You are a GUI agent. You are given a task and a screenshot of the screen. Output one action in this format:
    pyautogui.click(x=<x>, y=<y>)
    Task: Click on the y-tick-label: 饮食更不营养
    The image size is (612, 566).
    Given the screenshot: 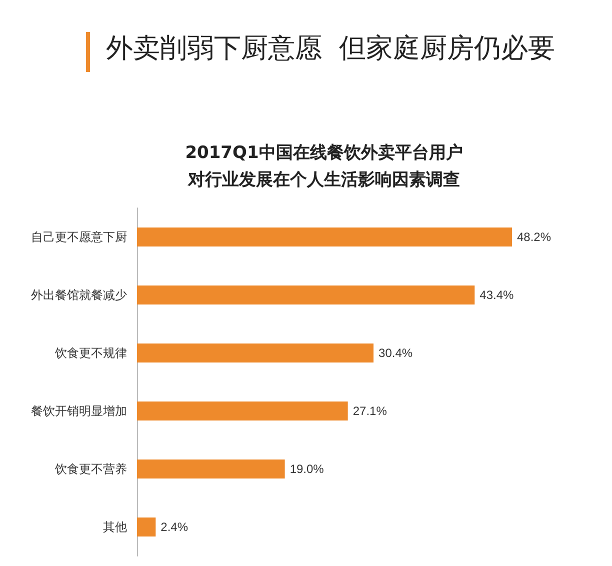 What is the action you would take?
    pyautogui.click(x=90, y=469)
    